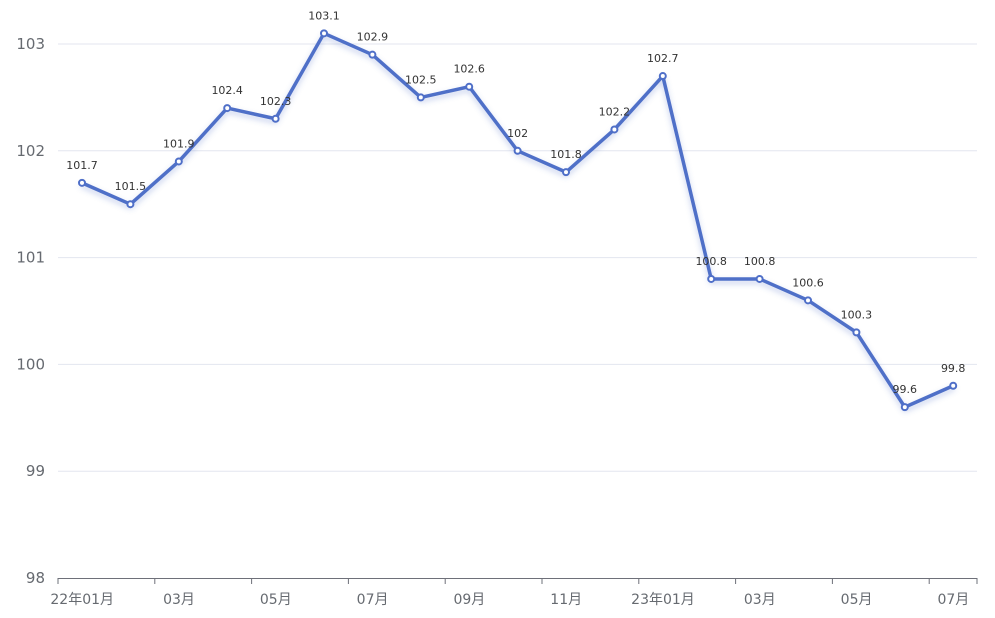 This screenshot has width=995, height=618. I want to click on y-tick-label: 99, so click(35, 471).